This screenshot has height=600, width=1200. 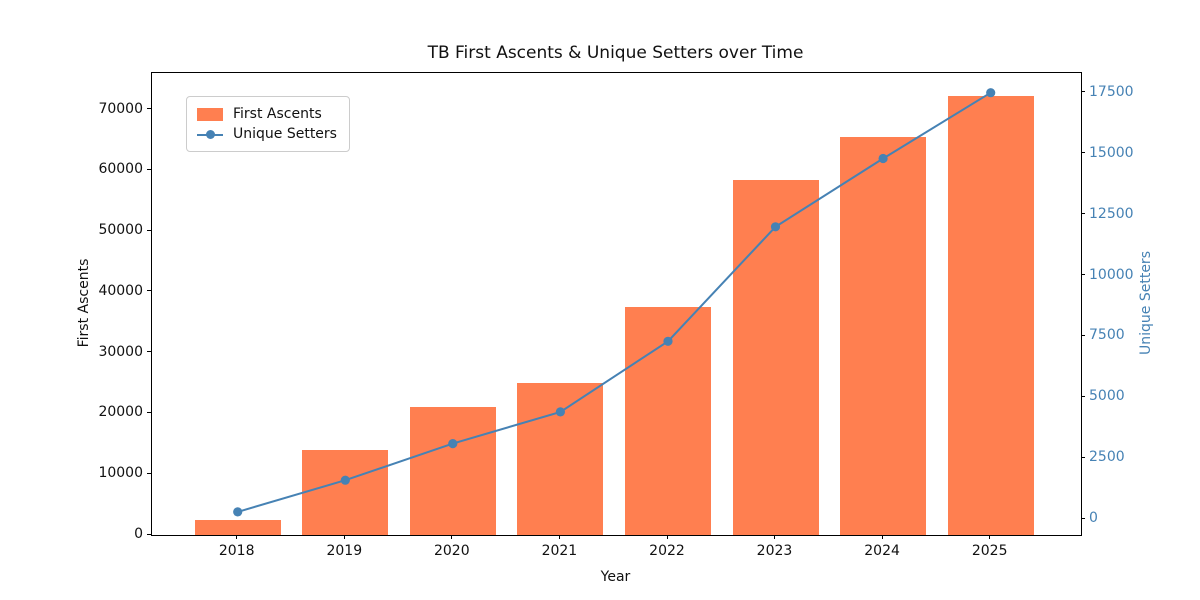 What do you see at coordinates (345, 492) in the screenshot?
I see `bar-2019` at bounding box center [345, 492].